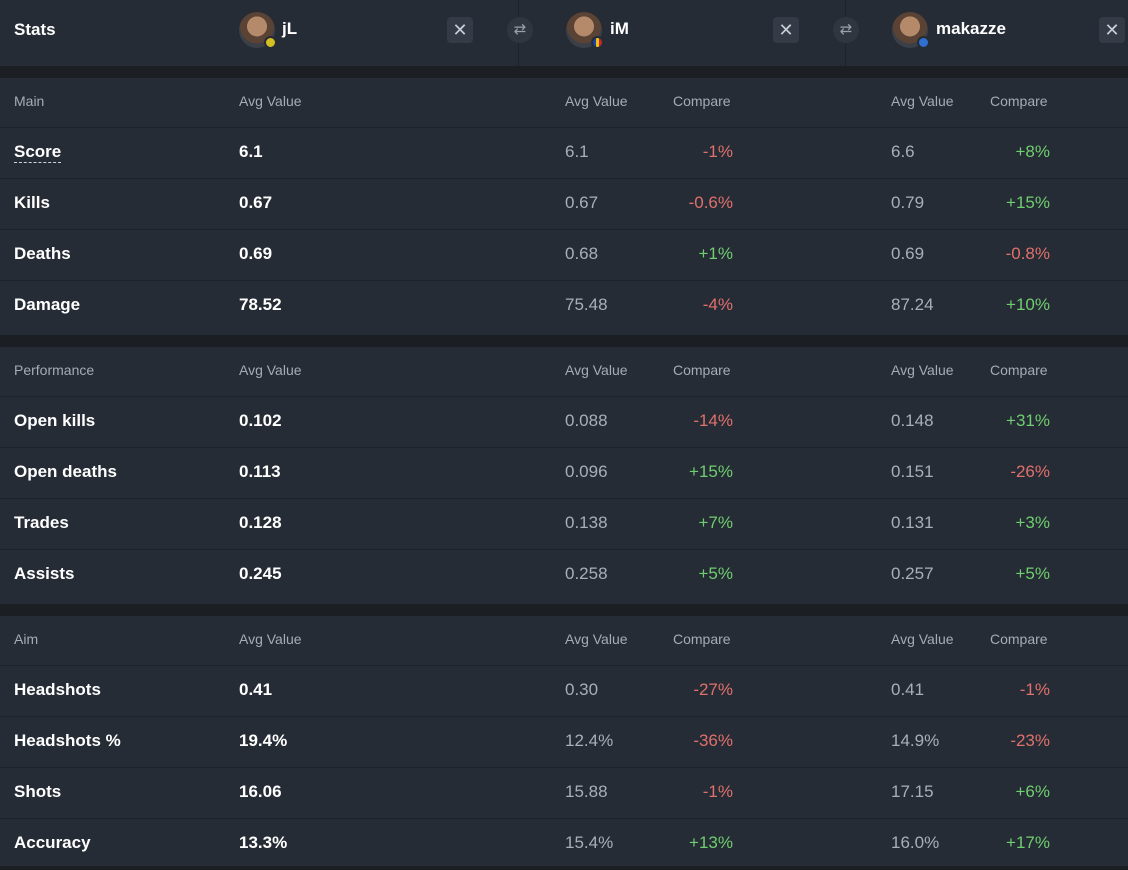  I want to click on player-1-value: 16.06, so click(260, 791).